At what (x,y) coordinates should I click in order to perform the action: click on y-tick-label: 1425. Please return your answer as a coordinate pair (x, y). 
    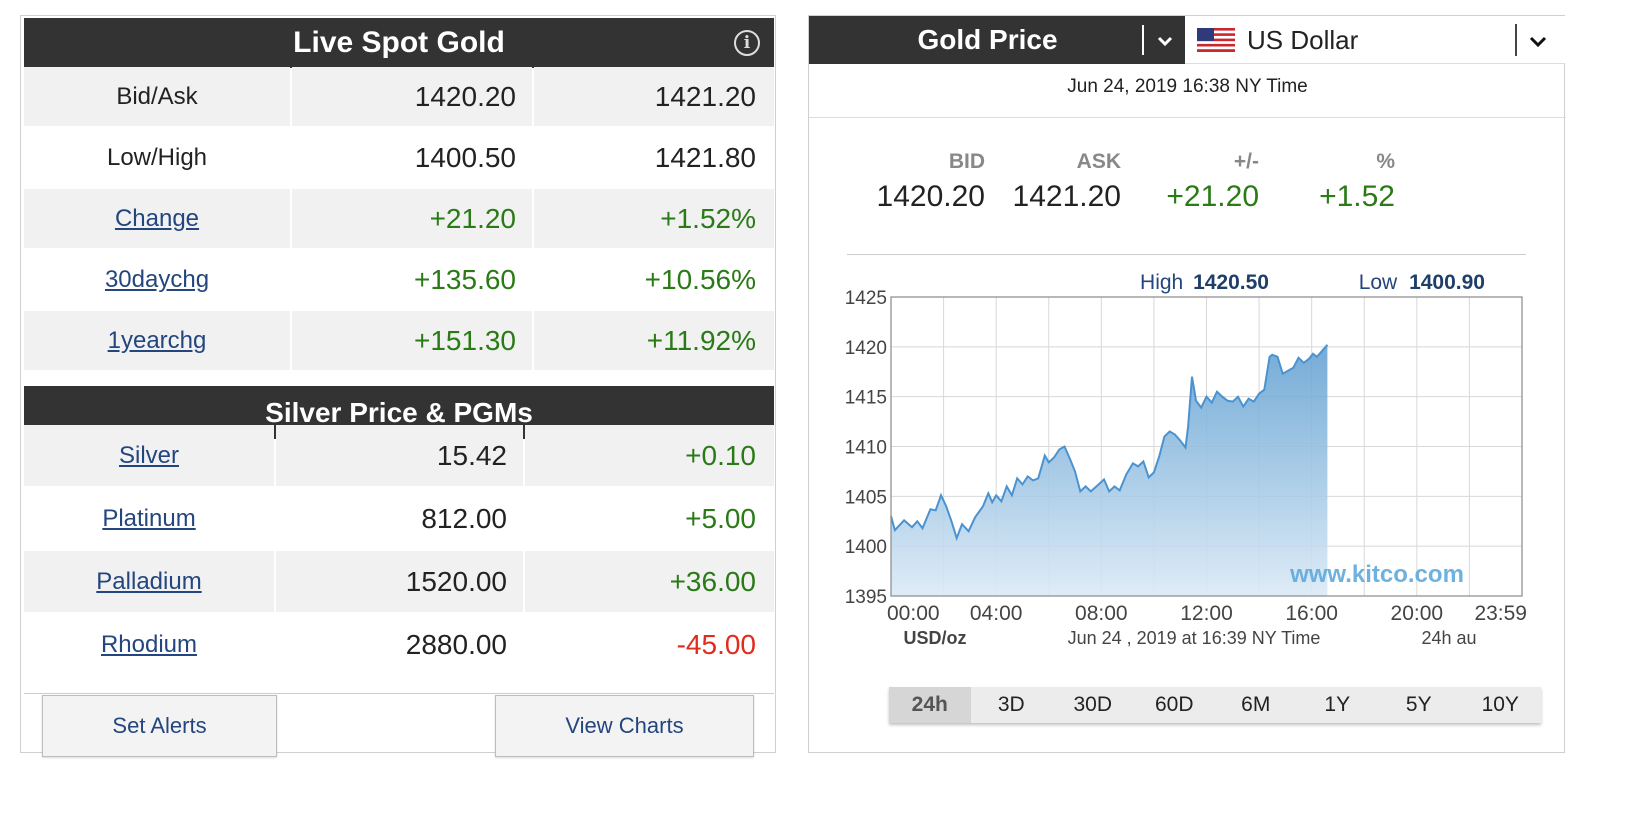
    Looking at the image, I should click on (866, 298).